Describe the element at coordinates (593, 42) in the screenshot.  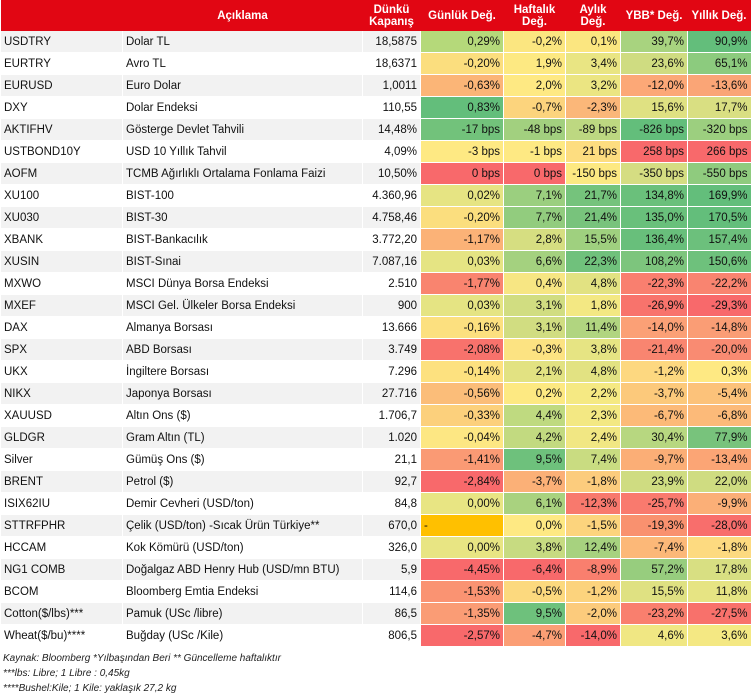
I see `monthly-change: 0,1%` at that location.